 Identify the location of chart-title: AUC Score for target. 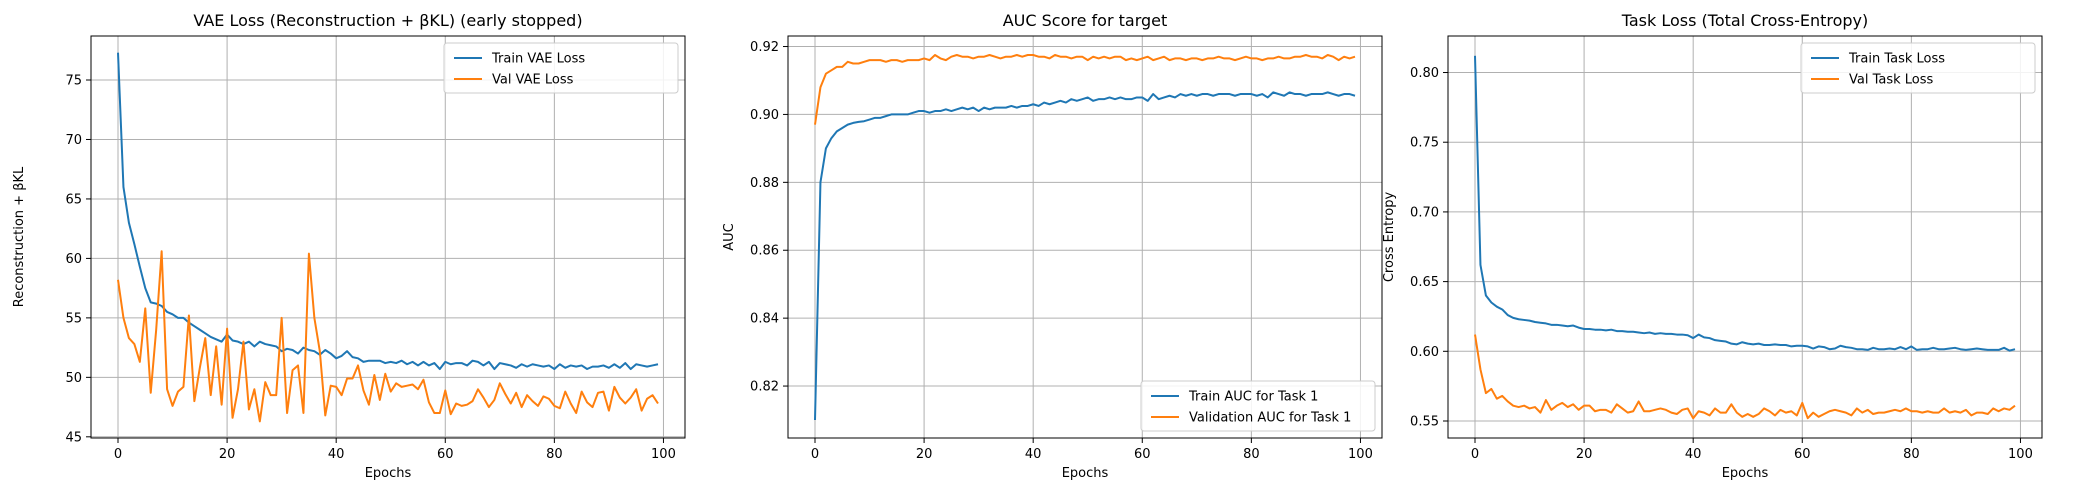
(1085, 20).